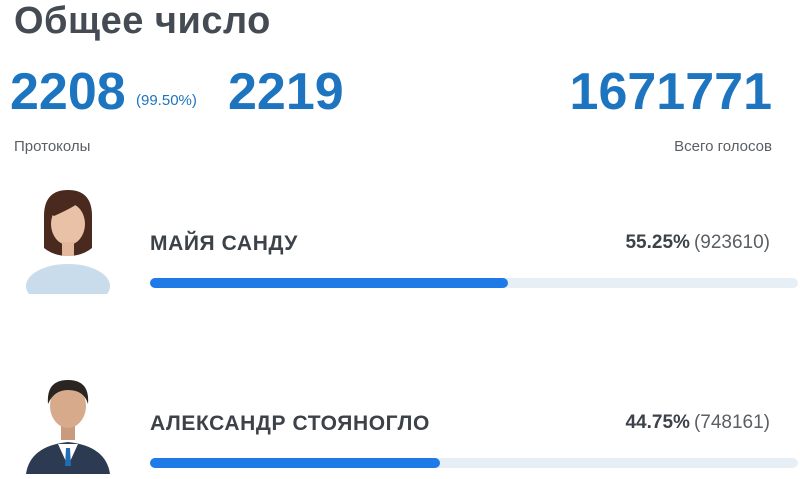 This screenshot has height=479, width=800. Describe the element at coordinates (657, 422) in the screenshot. I see `candidate-percent: 44.75%` at that location.